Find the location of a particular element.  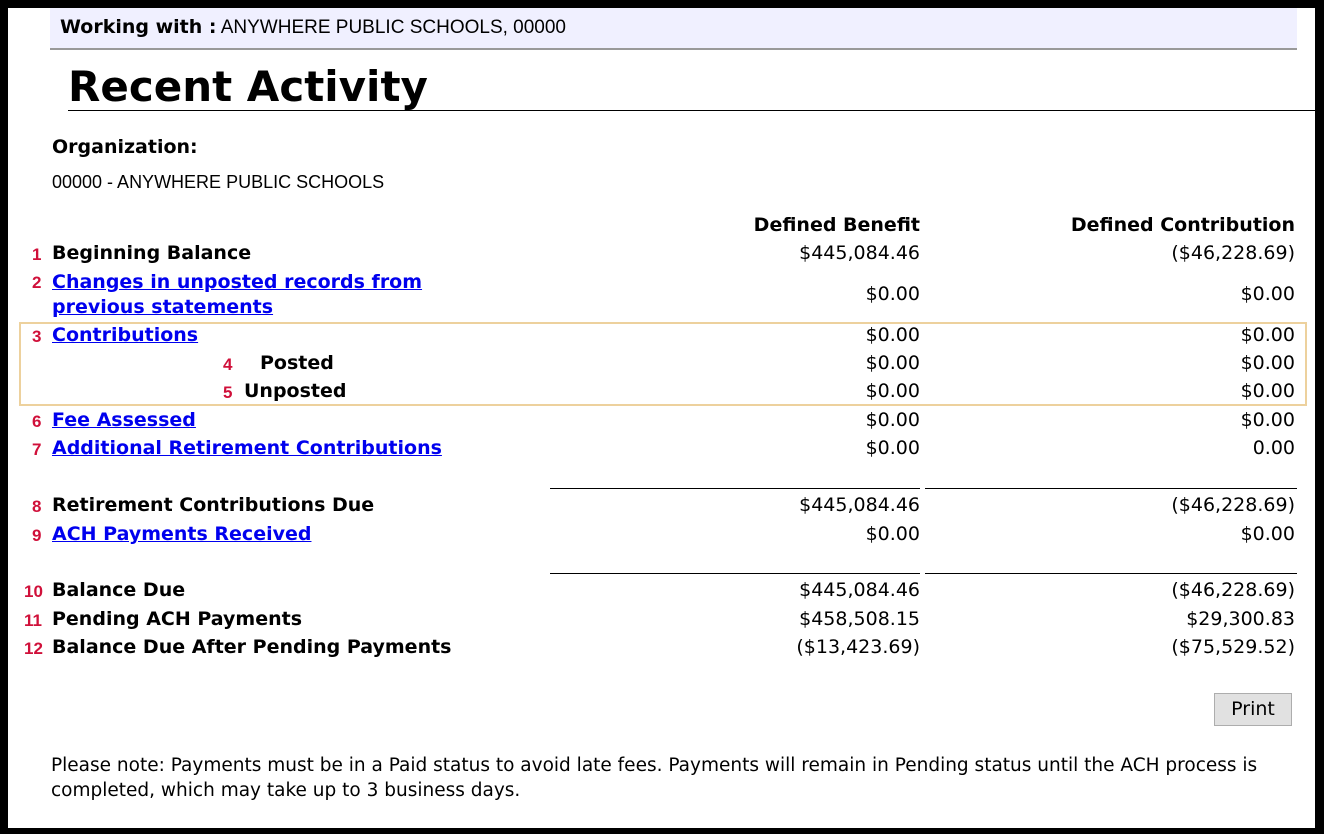

balance-after-pending-db: ($13,423.69) is located at coordinates (858, 647).